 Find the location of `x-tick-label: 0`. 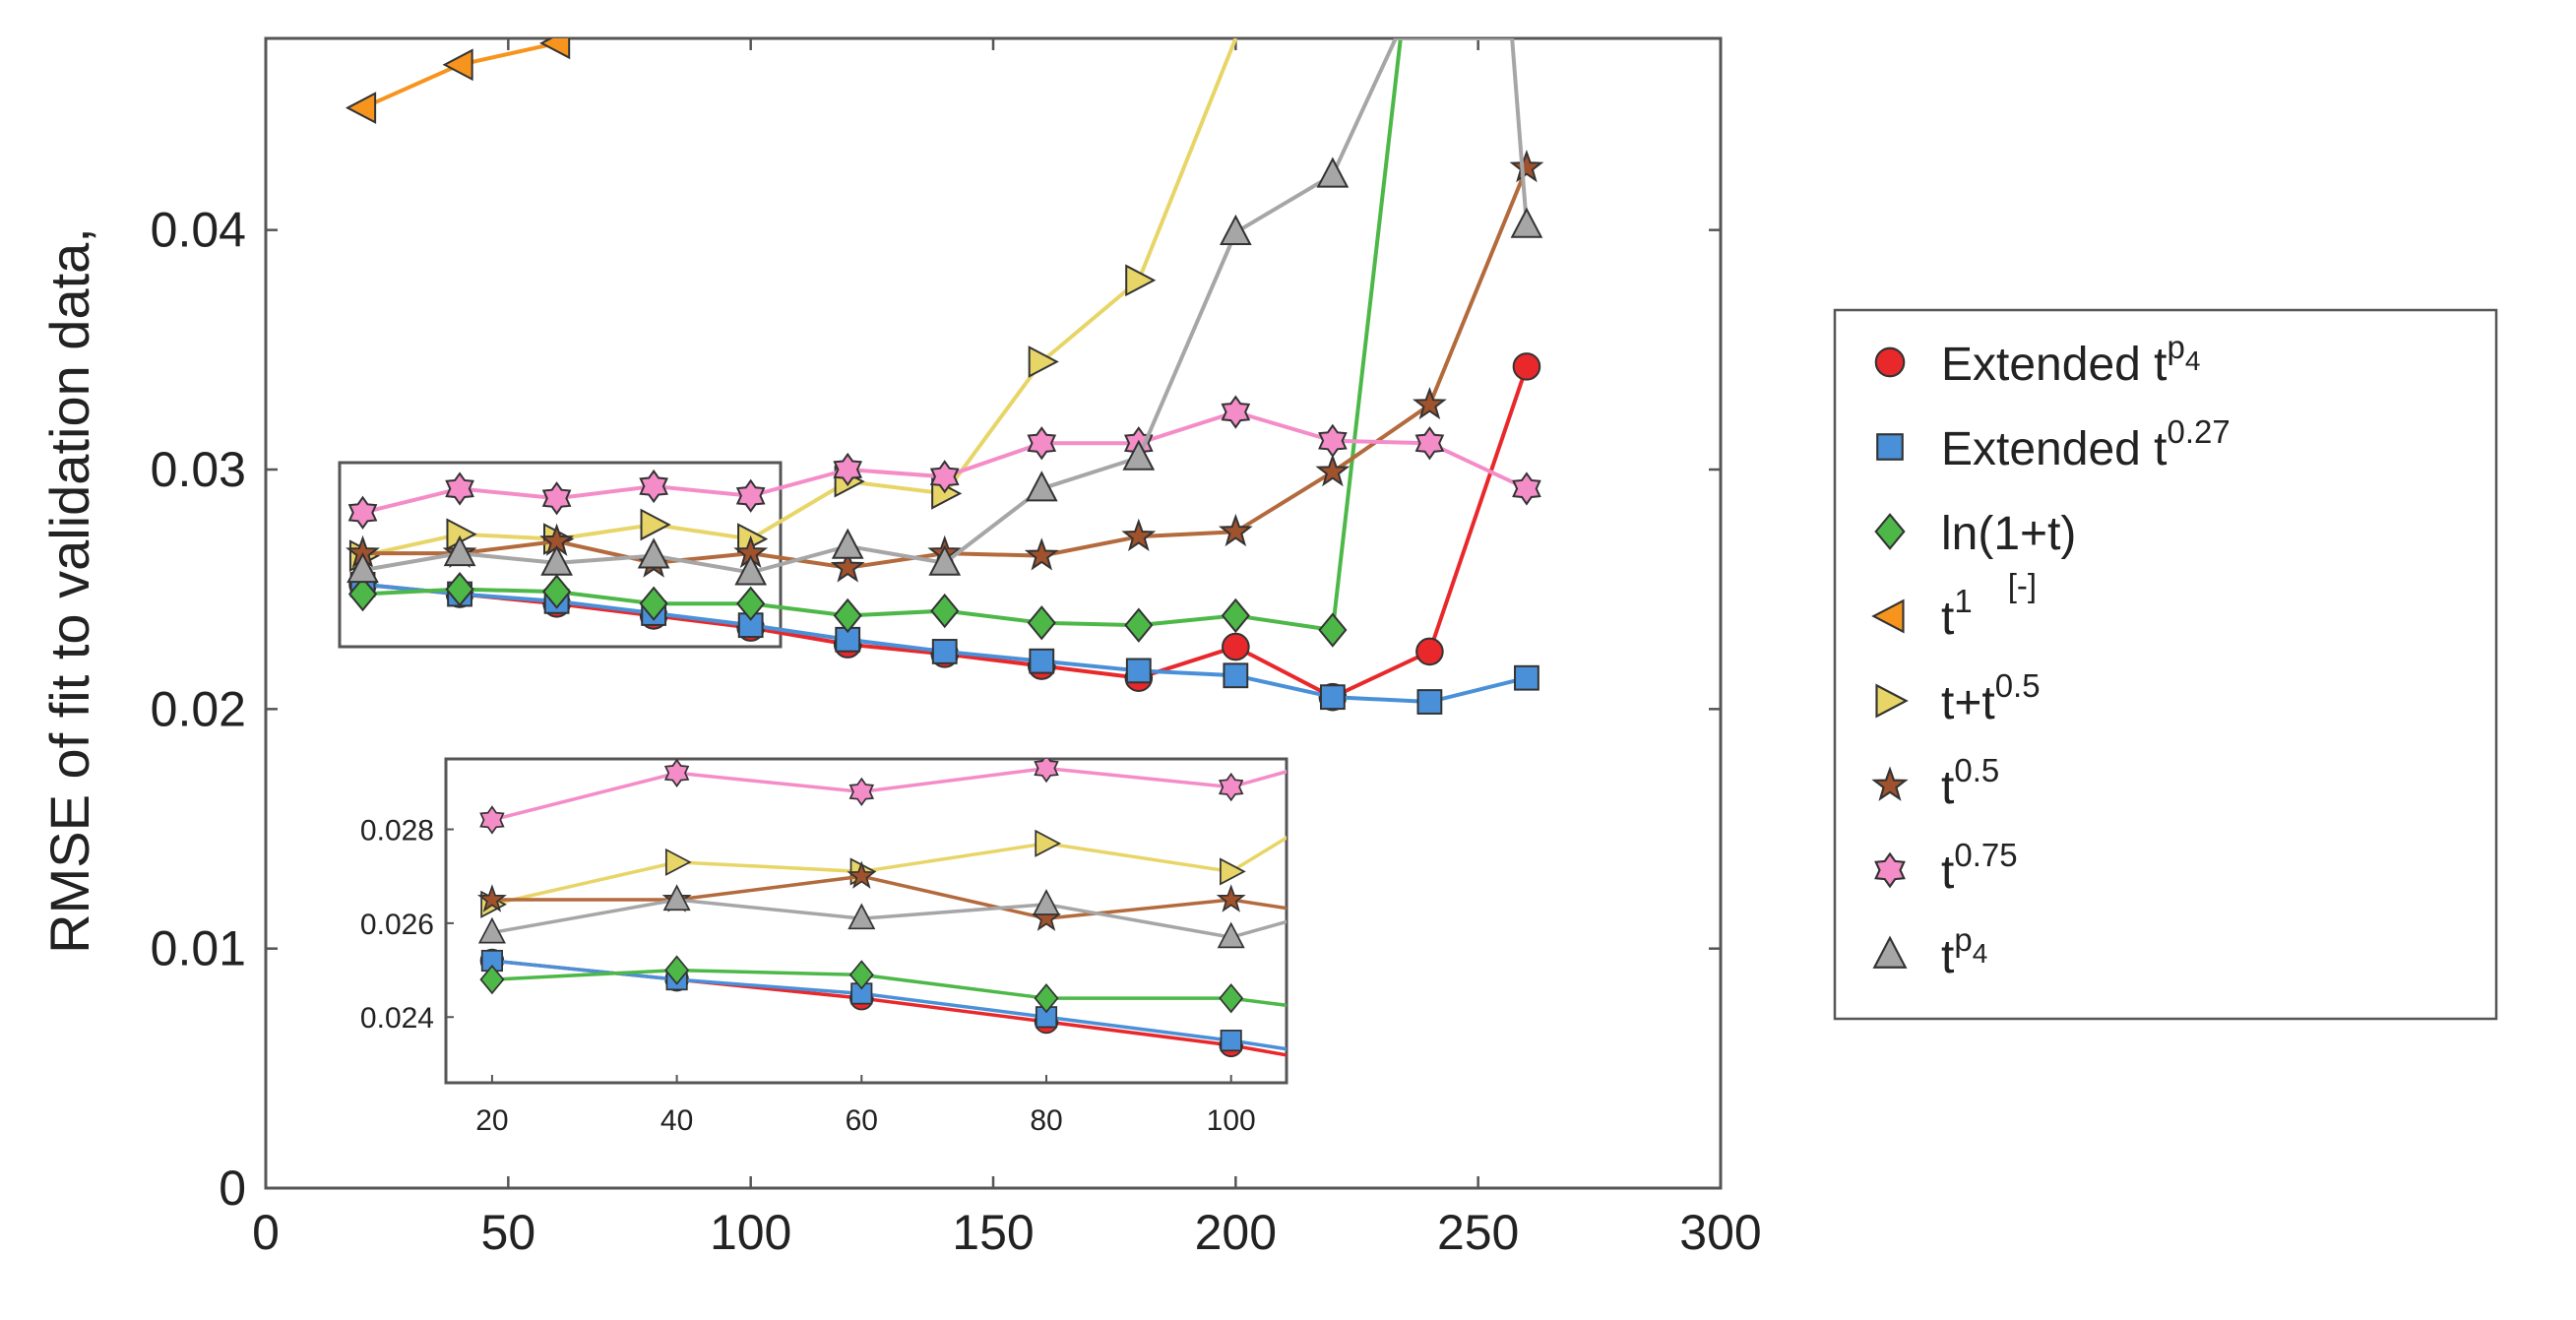

x-tick-label: 0 is located at coordinates (266, 1232).